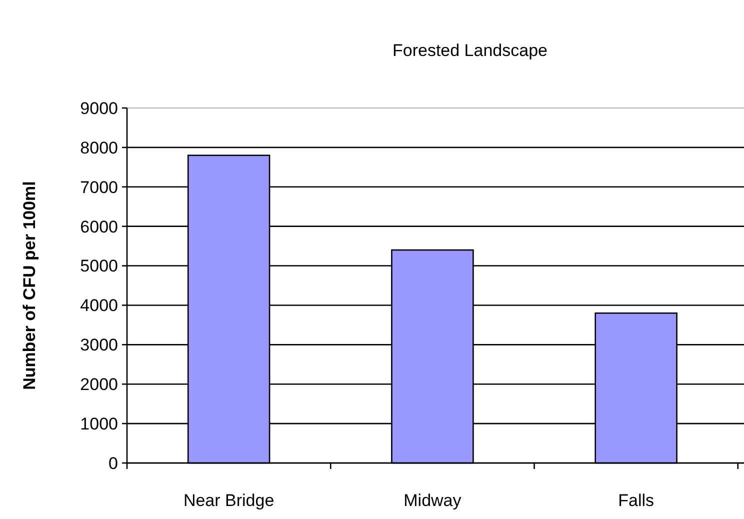  Describe the element at coordinates (433, 500) in the screenshot. I see `x-tick-label: Midway` at that location.